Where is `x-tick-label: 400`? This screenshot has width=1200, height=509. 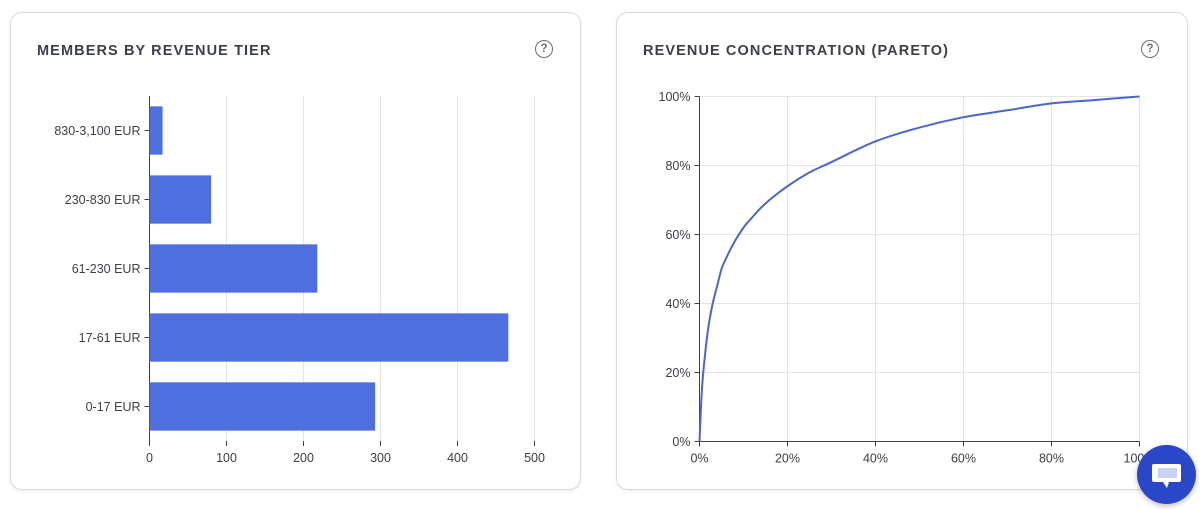 x-tick-label: 400 is located at coordinates (457, 458).